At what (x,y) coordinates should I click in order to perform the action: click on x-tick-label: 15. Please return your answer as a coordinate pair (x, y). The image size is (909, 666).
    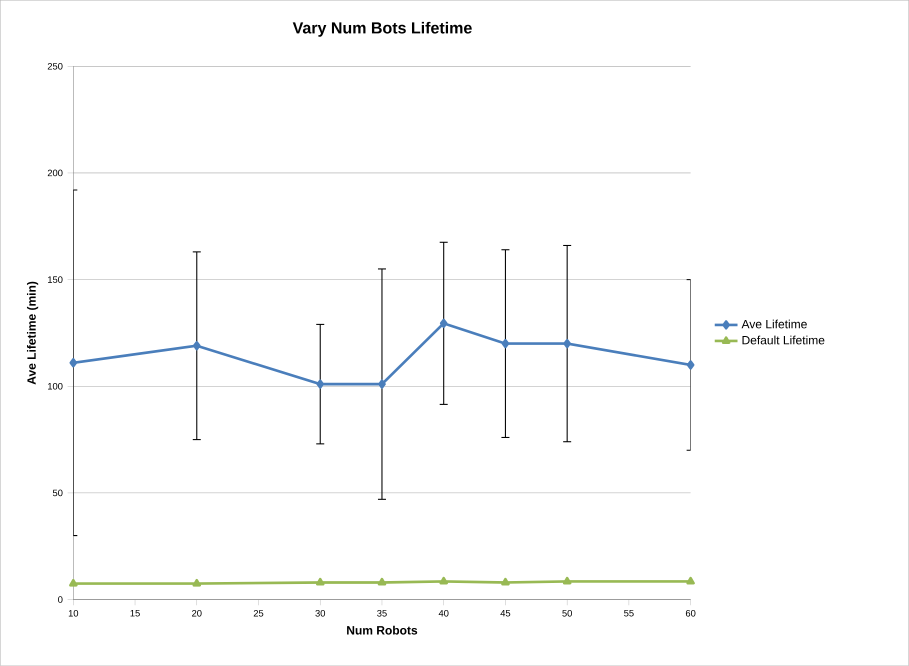
    Looking at the image, I should click on (135, 613).